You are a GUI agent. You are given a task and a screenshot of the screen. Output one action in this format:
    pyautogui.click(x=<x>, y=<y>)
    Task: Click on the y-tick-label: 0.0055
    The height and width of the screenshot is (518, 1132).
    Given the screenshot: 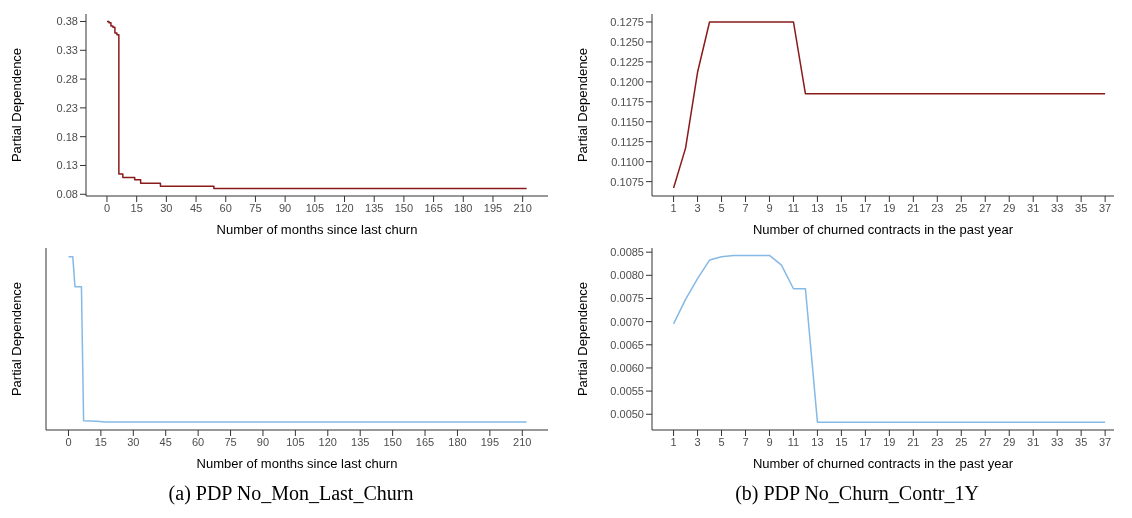 What is the action you would take?
    pyautogui.click(x=627, y=391)
    